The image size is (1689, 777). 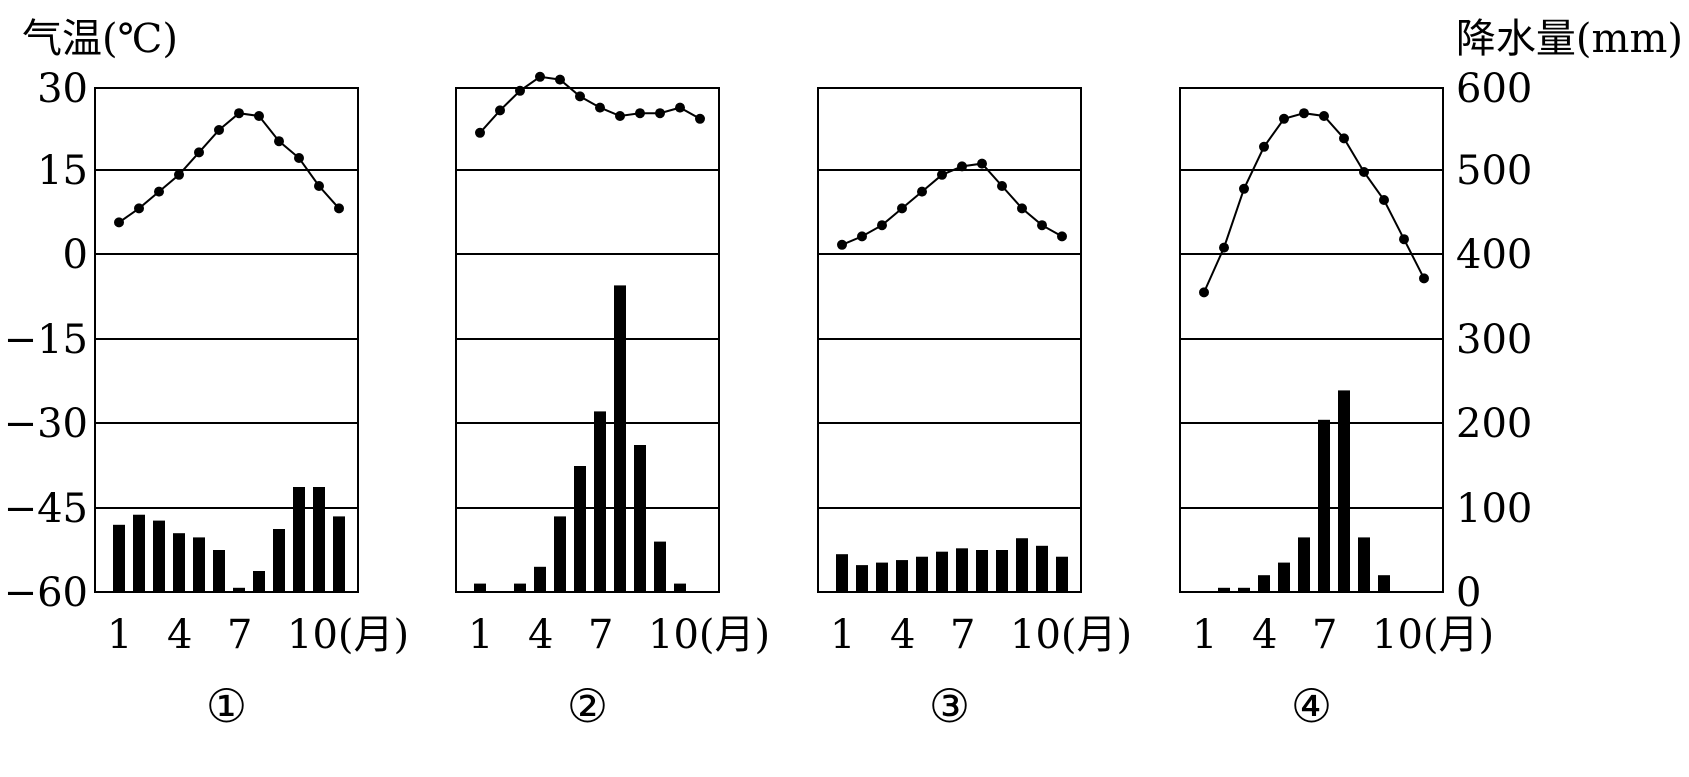 What do you see at coordinates (1494, 424) in the screenshot?
I see `right-tick-label: 200` at bounding box center [1494, 424].